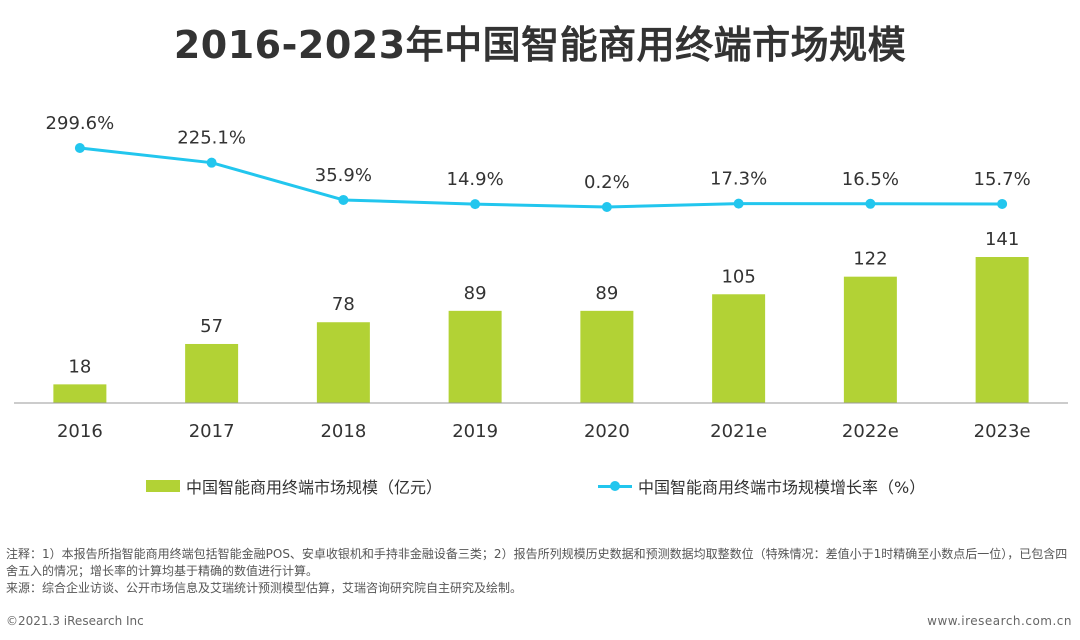 Image resolution: width=1080 pixels, height=640 pixels. Describe the element at coordinates (343, 362) in the screenshot. I see `bar-2018` at that location.